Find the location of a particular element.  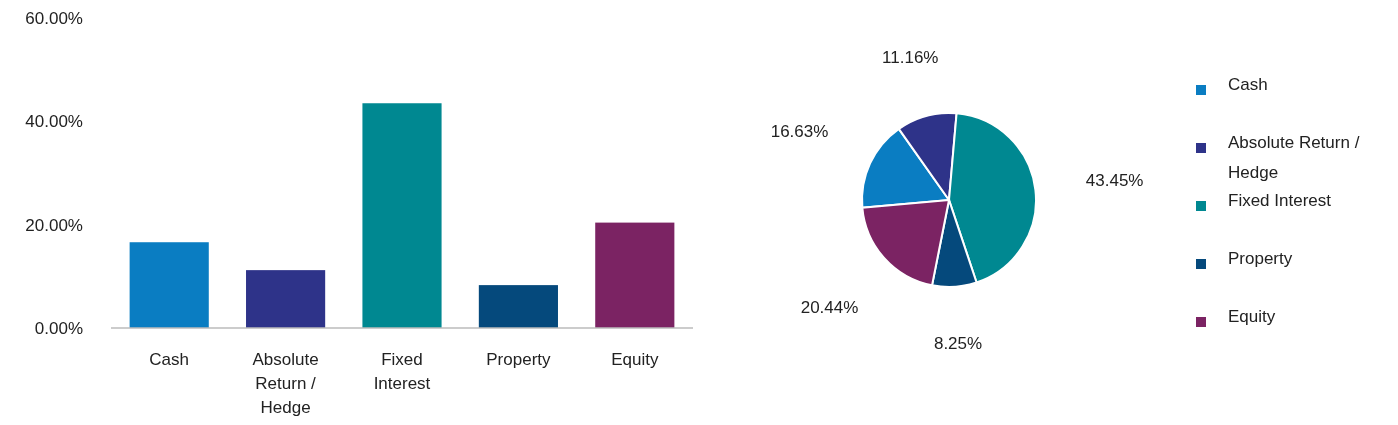

data-label: 20.44% is located at coordinates (829, 308).